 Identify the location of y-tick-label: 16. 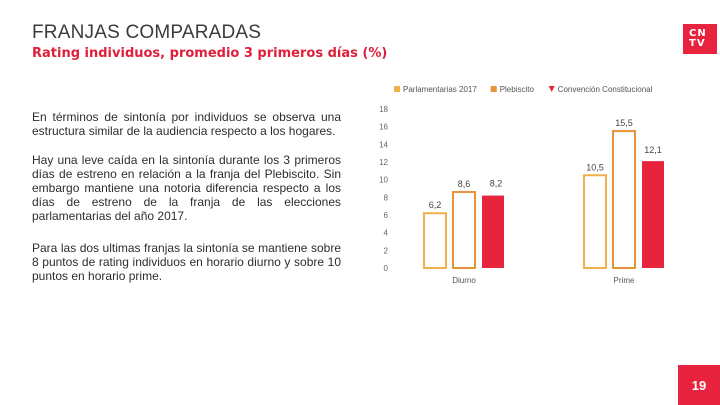
(383, 127).